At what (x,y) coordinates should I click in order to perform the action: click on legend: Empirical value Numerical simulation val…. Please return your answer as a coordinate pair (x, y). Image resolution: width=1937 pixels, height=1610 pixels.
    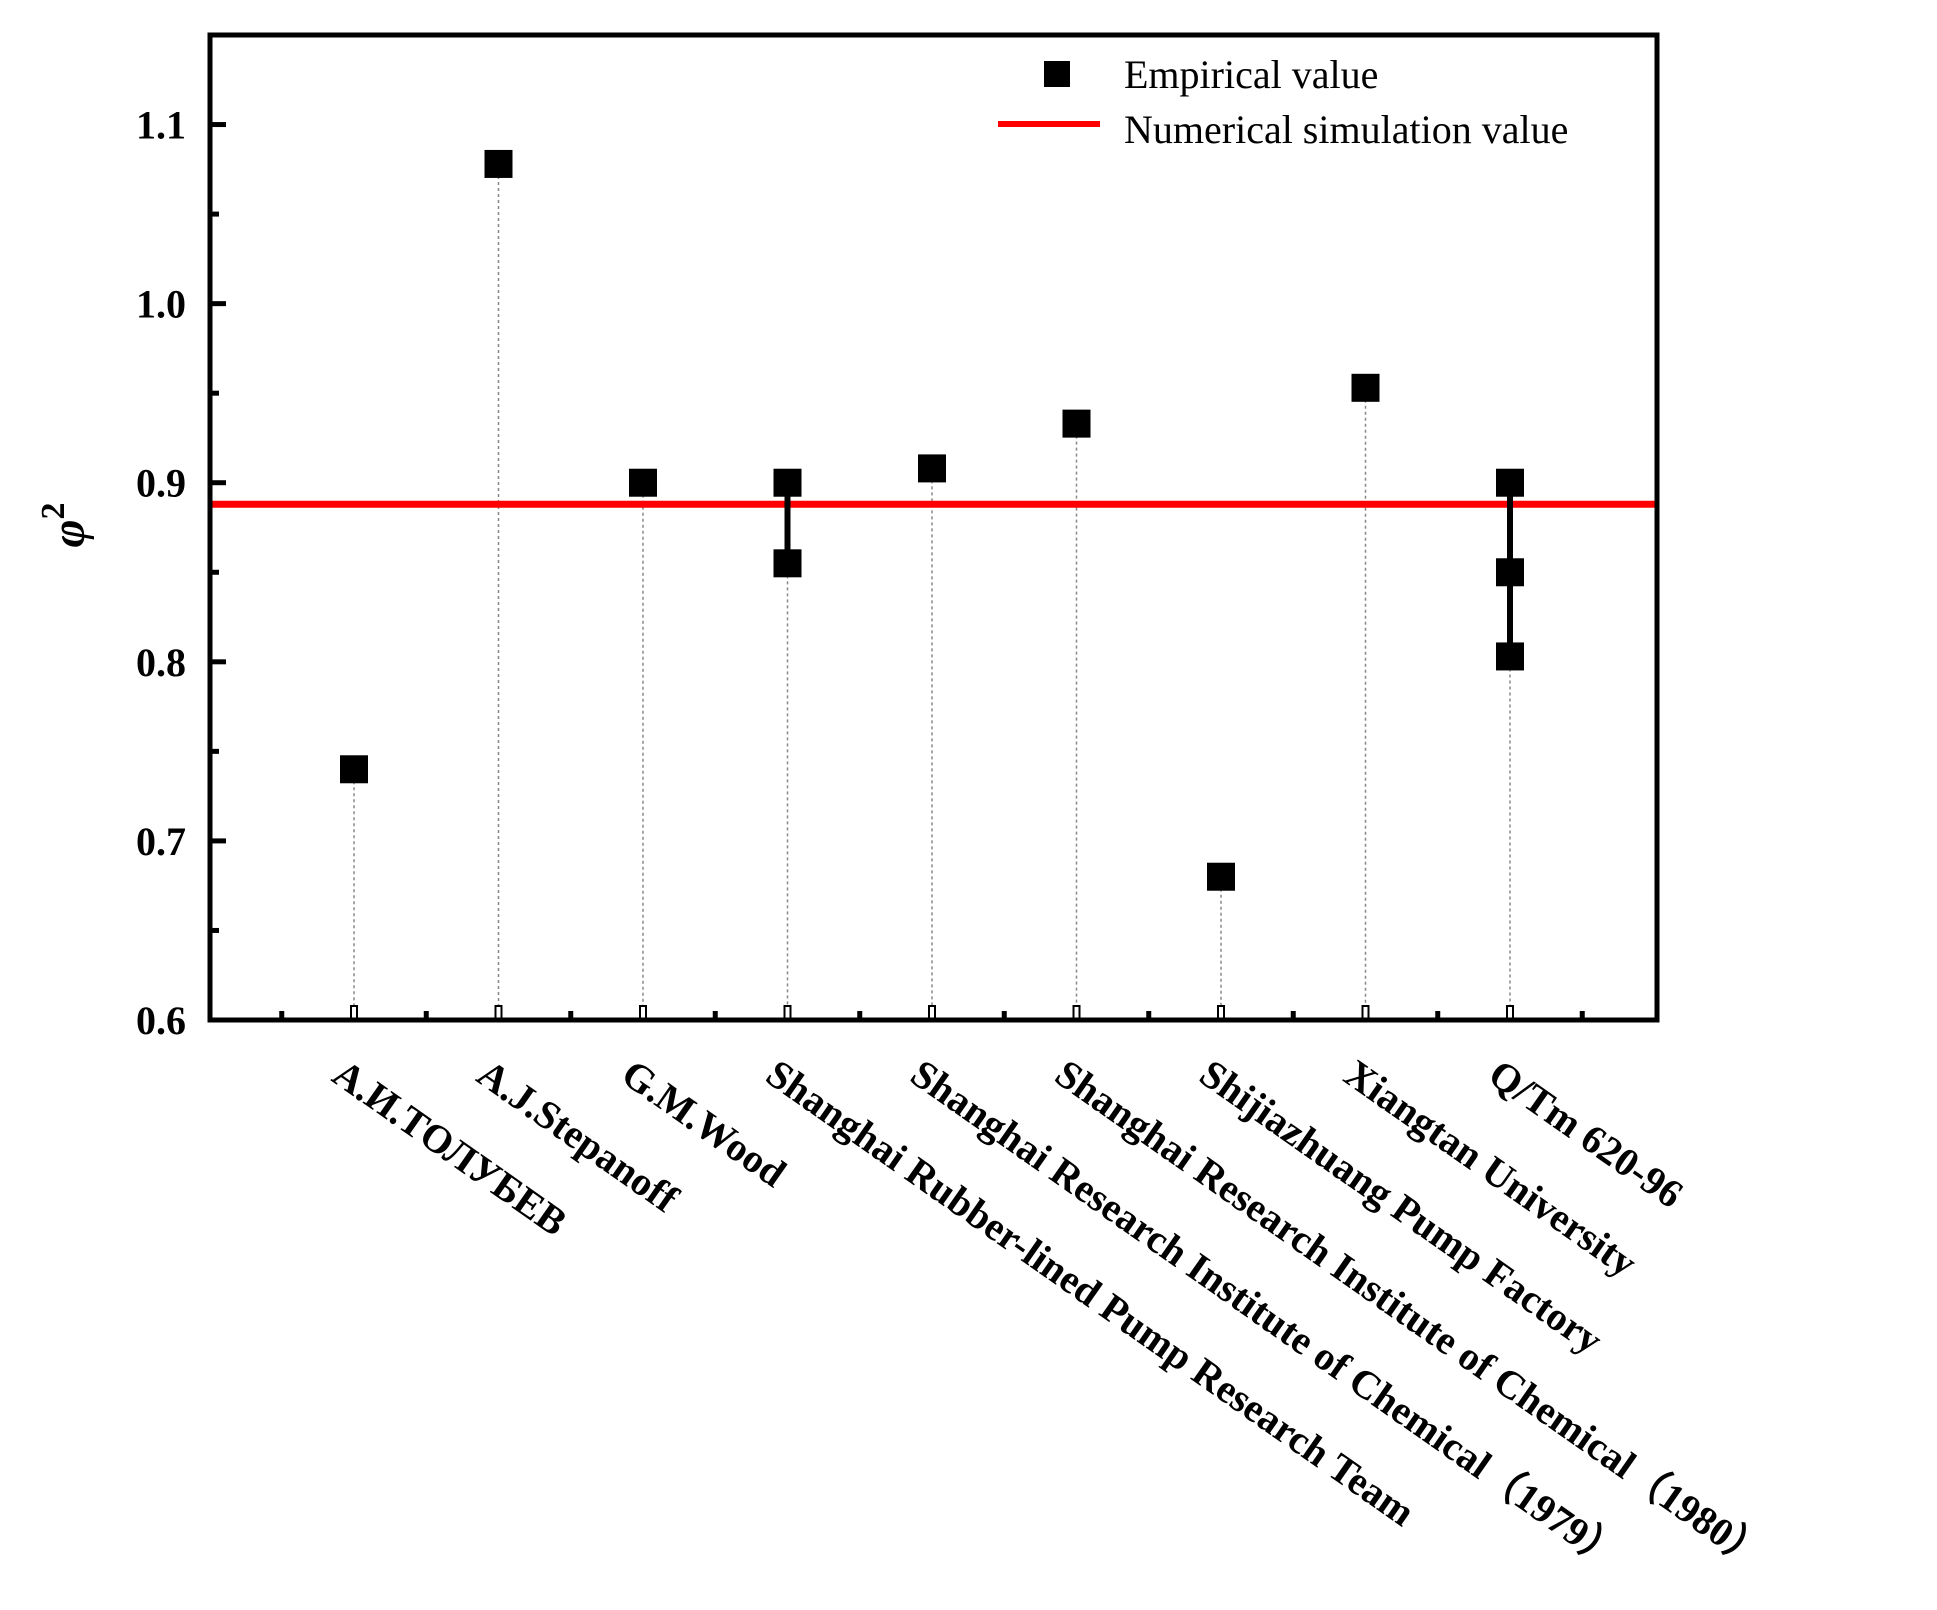
    Looking at the image, I should click on (1283, 102).